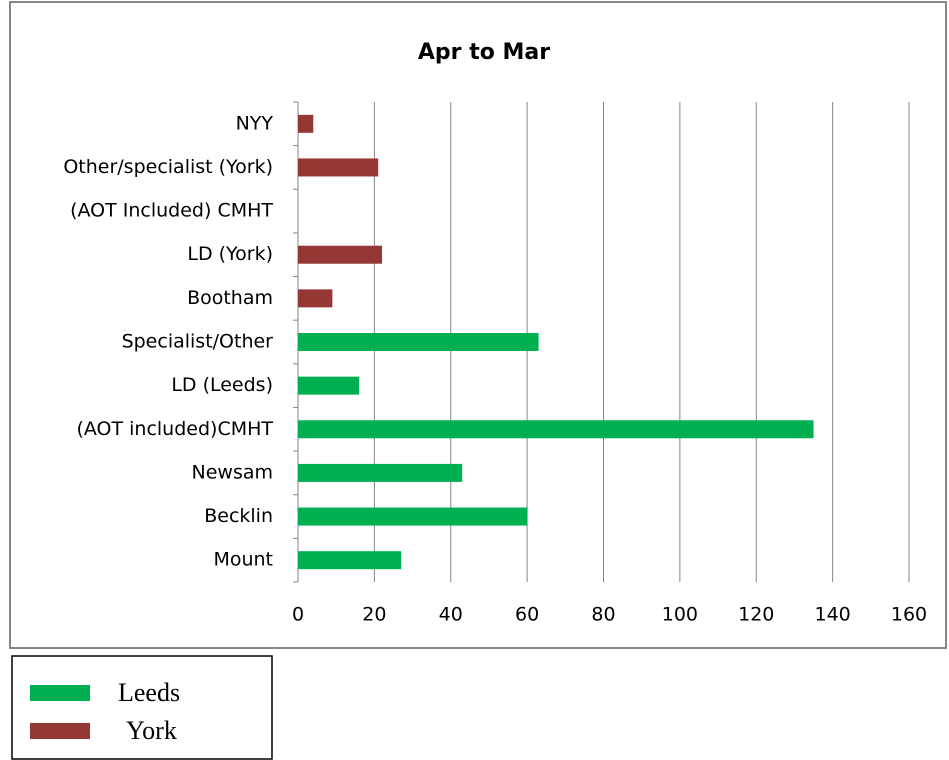 This screenshot has height=760, width=949. Describe the element at coordinates (255, 123) in the screenshot. I see `y-tick-label: NYY` at that location.